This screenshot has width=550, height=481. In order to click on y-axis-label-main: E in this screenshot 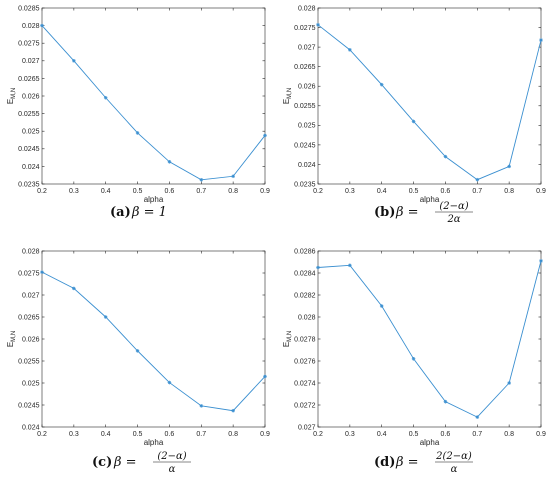, I will do `click(10, 344)`.